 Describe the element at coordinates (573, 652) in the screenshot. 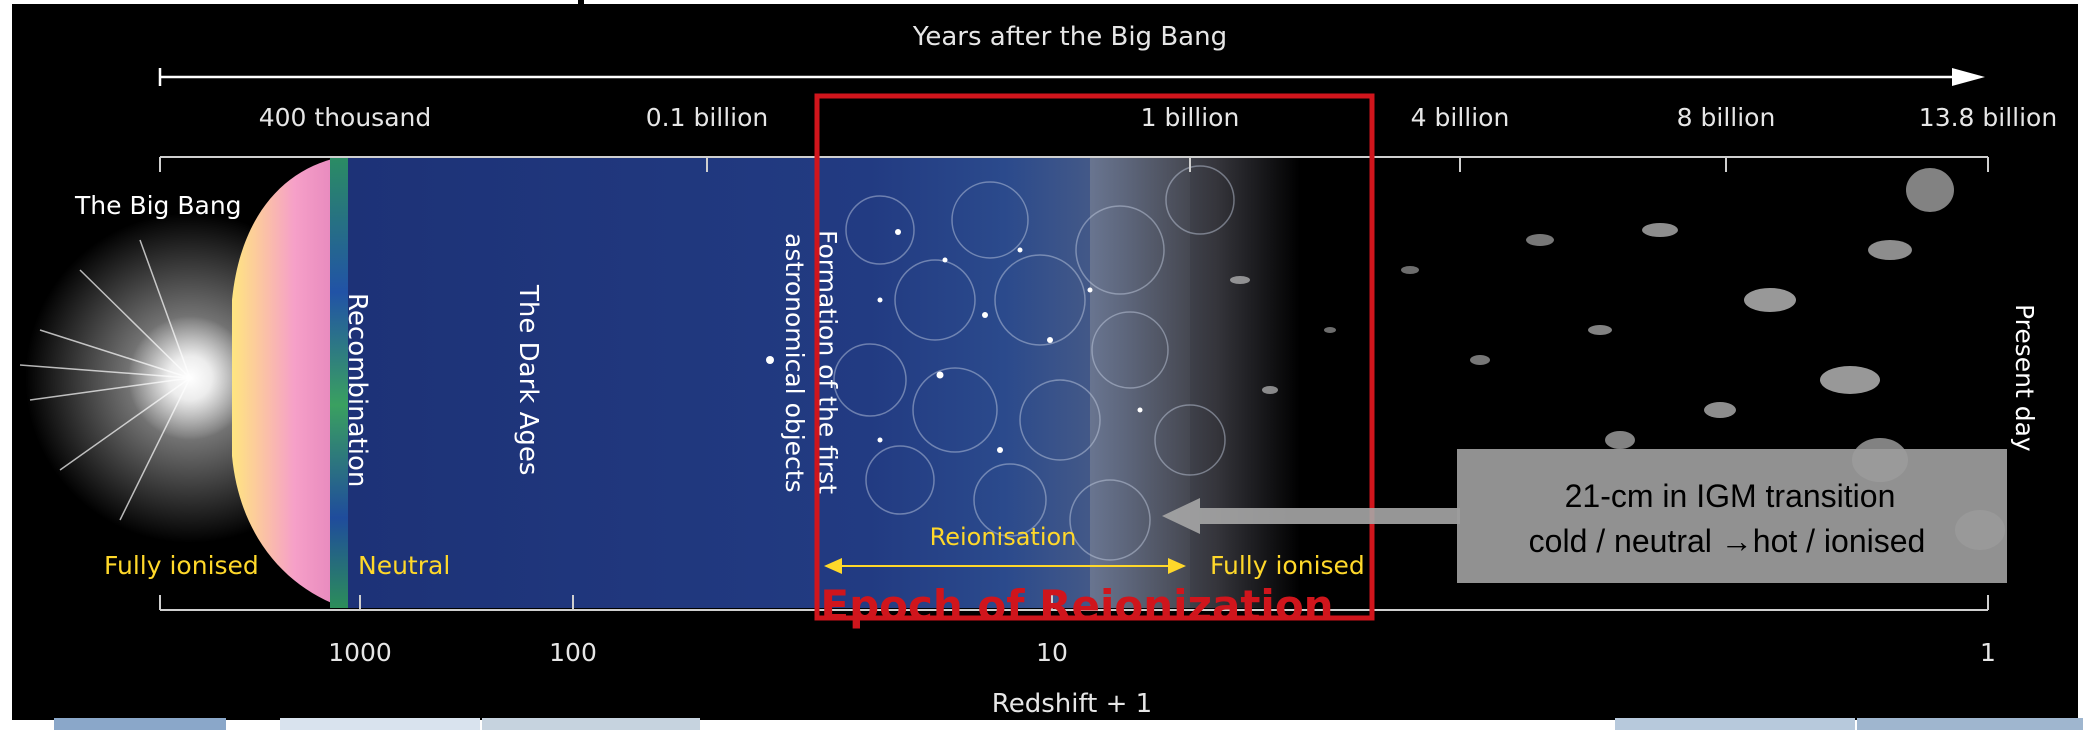

I see `bottom-tick-100: 100` at that location.